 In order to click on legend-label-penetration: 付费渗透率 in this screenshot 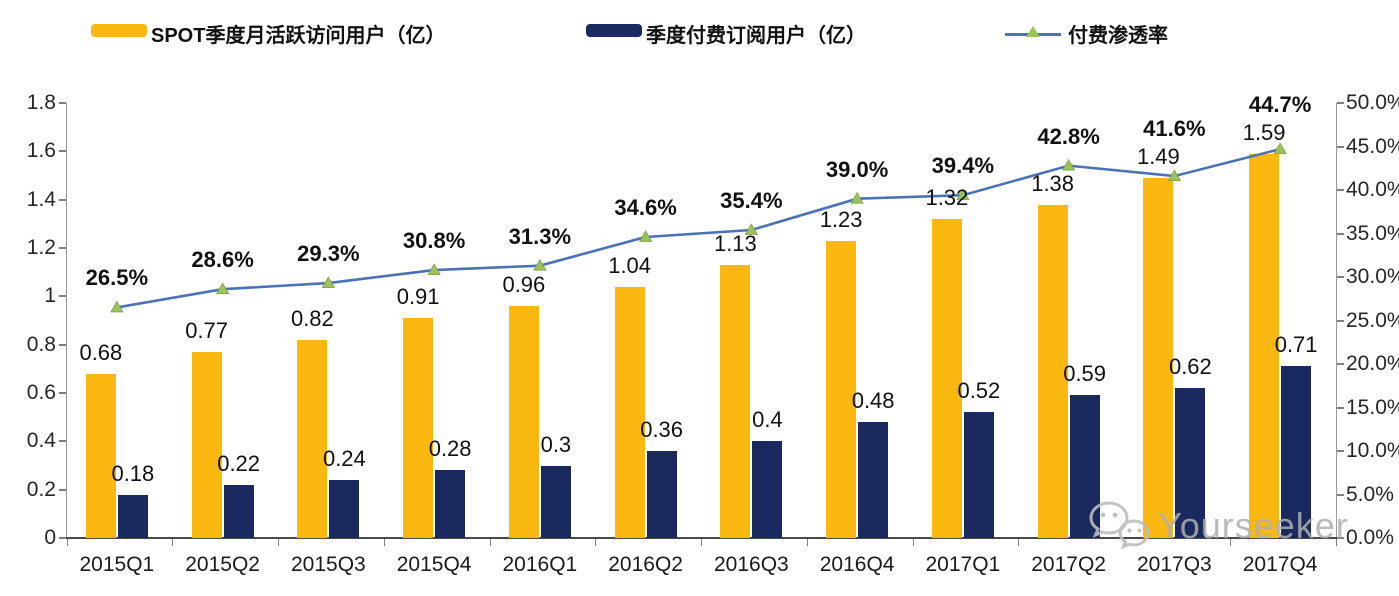, I will do `click(1118, 36)`.